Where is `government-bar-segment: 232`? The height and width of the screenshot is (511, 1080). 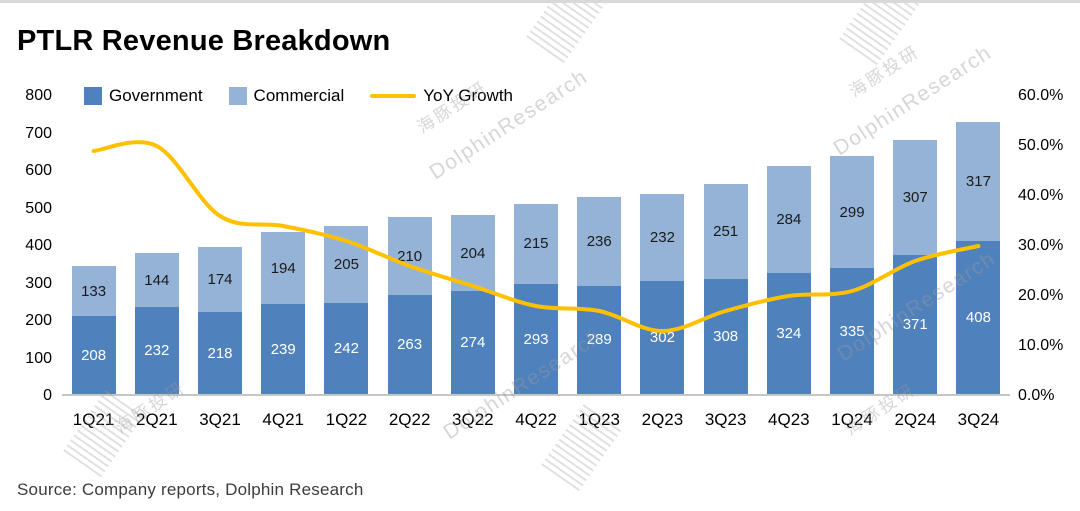
government-bar-segment: 232 is located at coordinates (156, 350).